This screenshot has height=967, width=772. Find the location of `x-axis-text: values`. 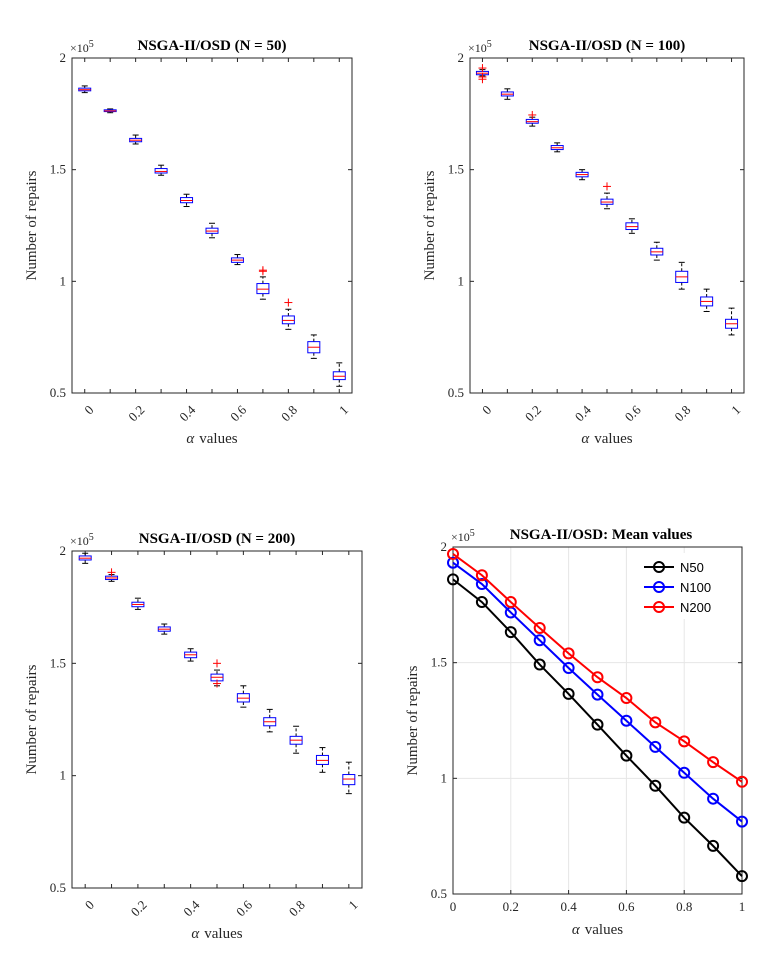

x-axis-text: values is located at coordinates (604, 930).